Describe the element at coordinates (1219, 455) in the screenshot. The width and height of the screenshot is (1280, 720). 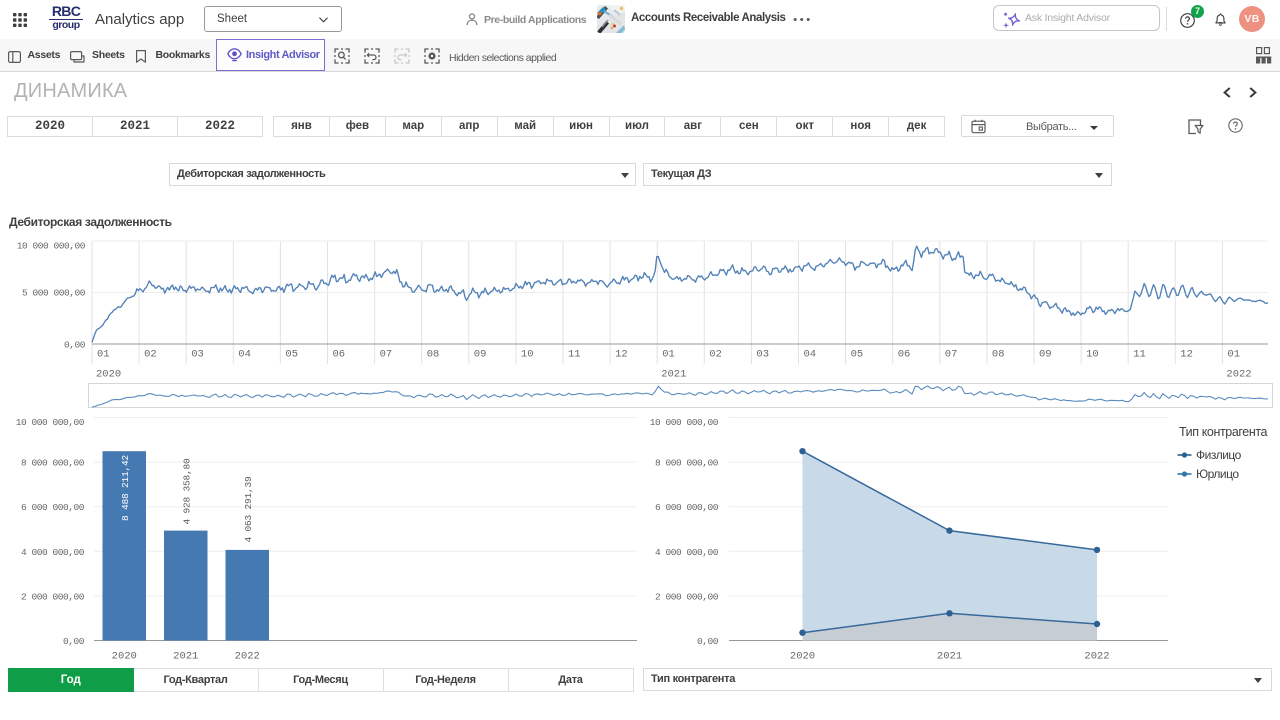
I see `svg-text: Физлицо` at that location.